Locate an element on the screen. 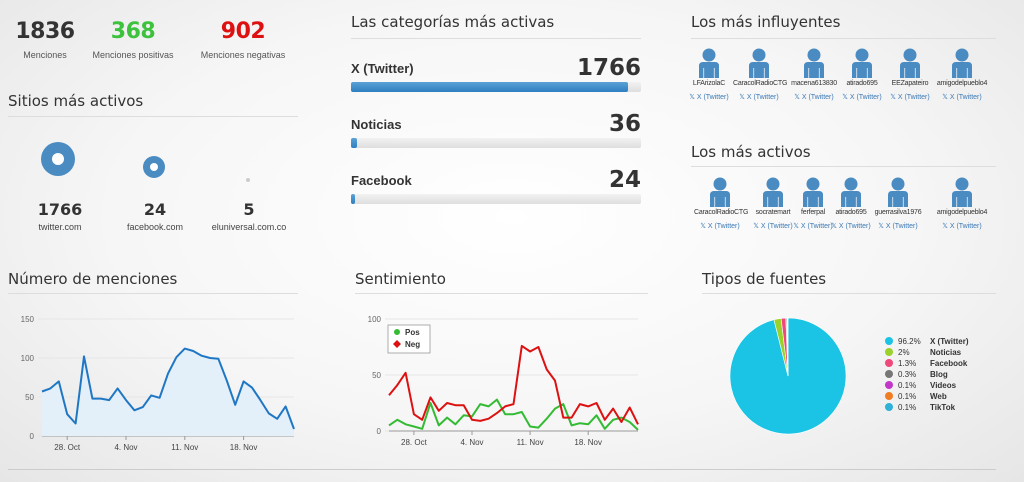 This screenshot has height=482, width=1024. fuentes-chart-title: Tipos de fuentes is located at coordinates (764, 279).